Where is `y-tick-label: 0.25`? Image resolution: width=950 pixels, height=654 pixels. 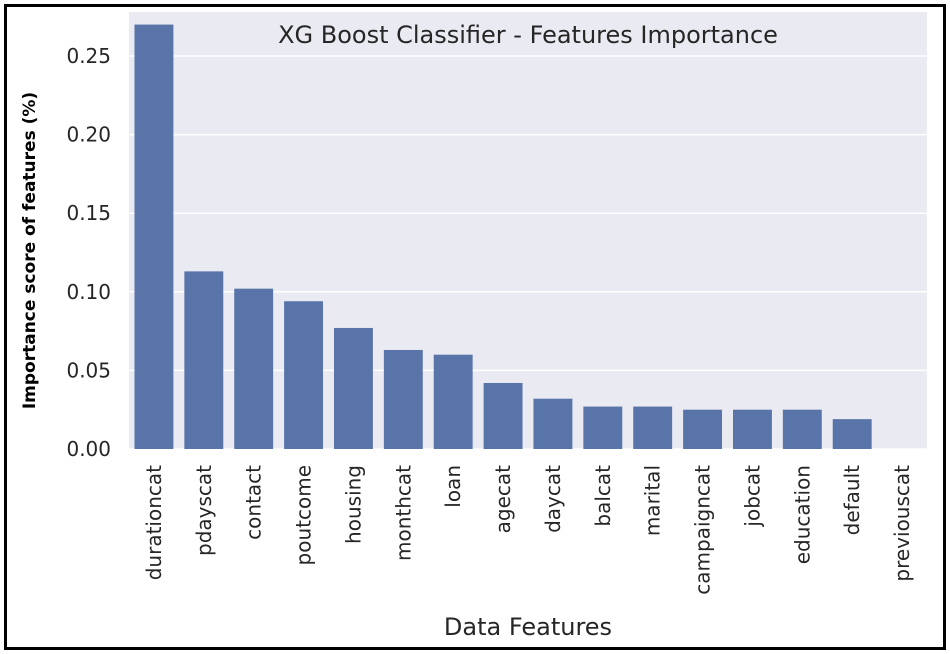 y-tick-label: 0.25 is located at coordinates (88, 56).